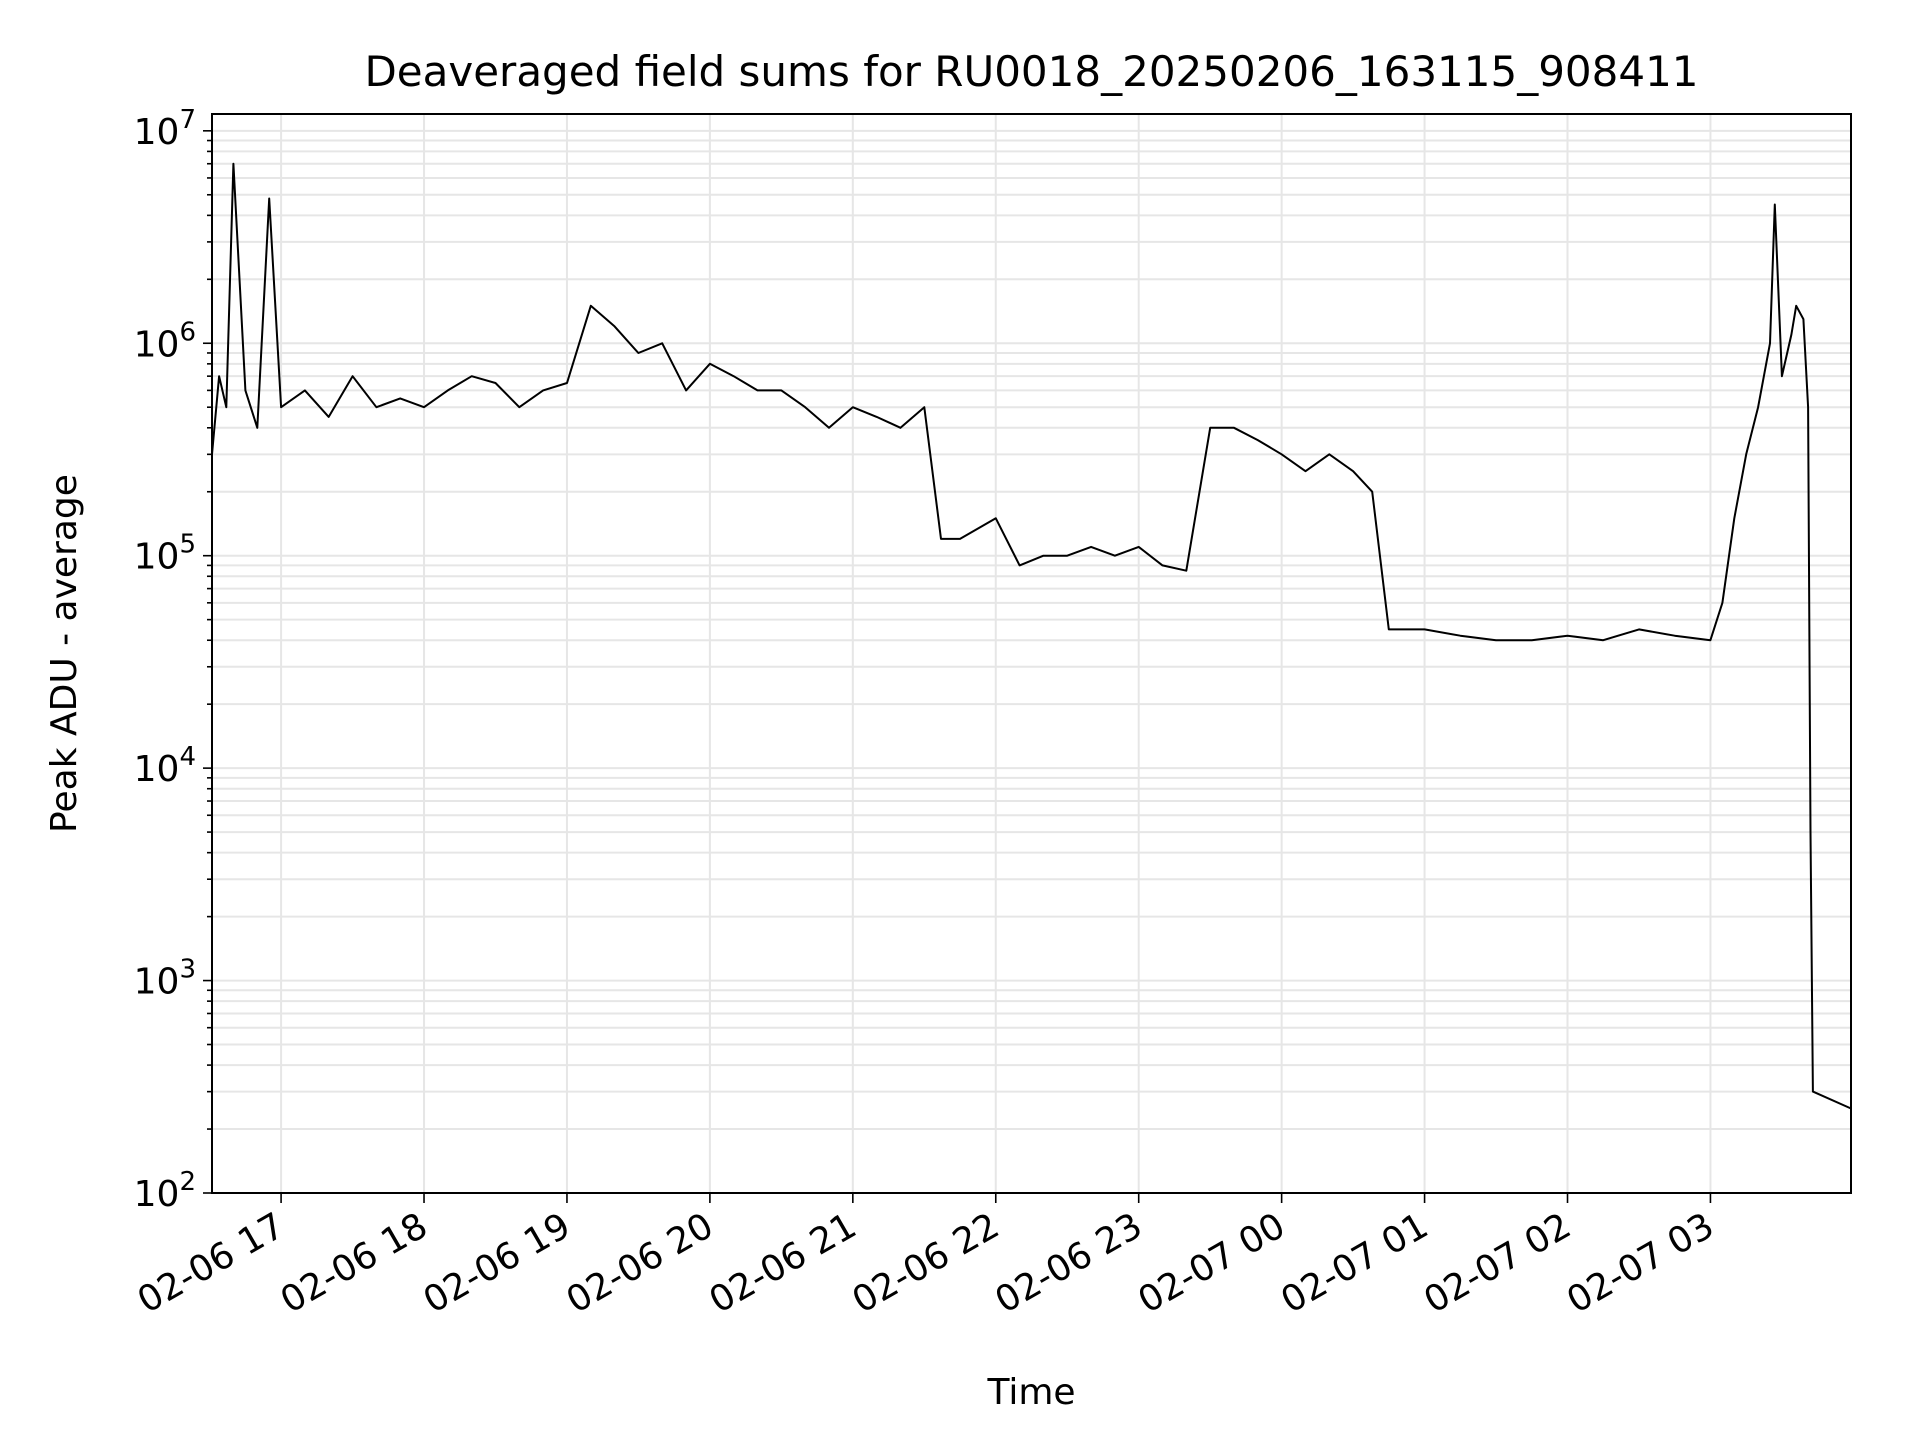  What do you see at coordinates (165, 129) in the screenshot?
I see `y-tick-label: 10⁷` at bounding box center [165, 129].